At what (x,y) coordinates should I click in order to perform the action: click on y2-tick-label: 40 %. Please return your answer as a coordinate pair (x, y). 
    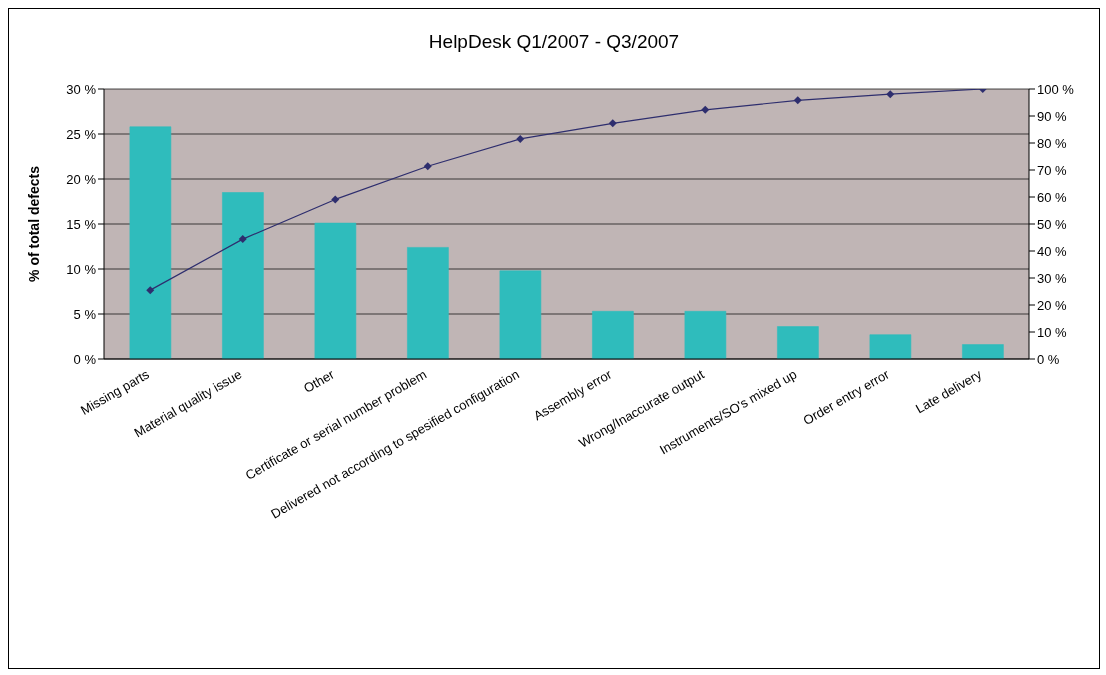
    Looking at the image, I should click on (1052, 251).